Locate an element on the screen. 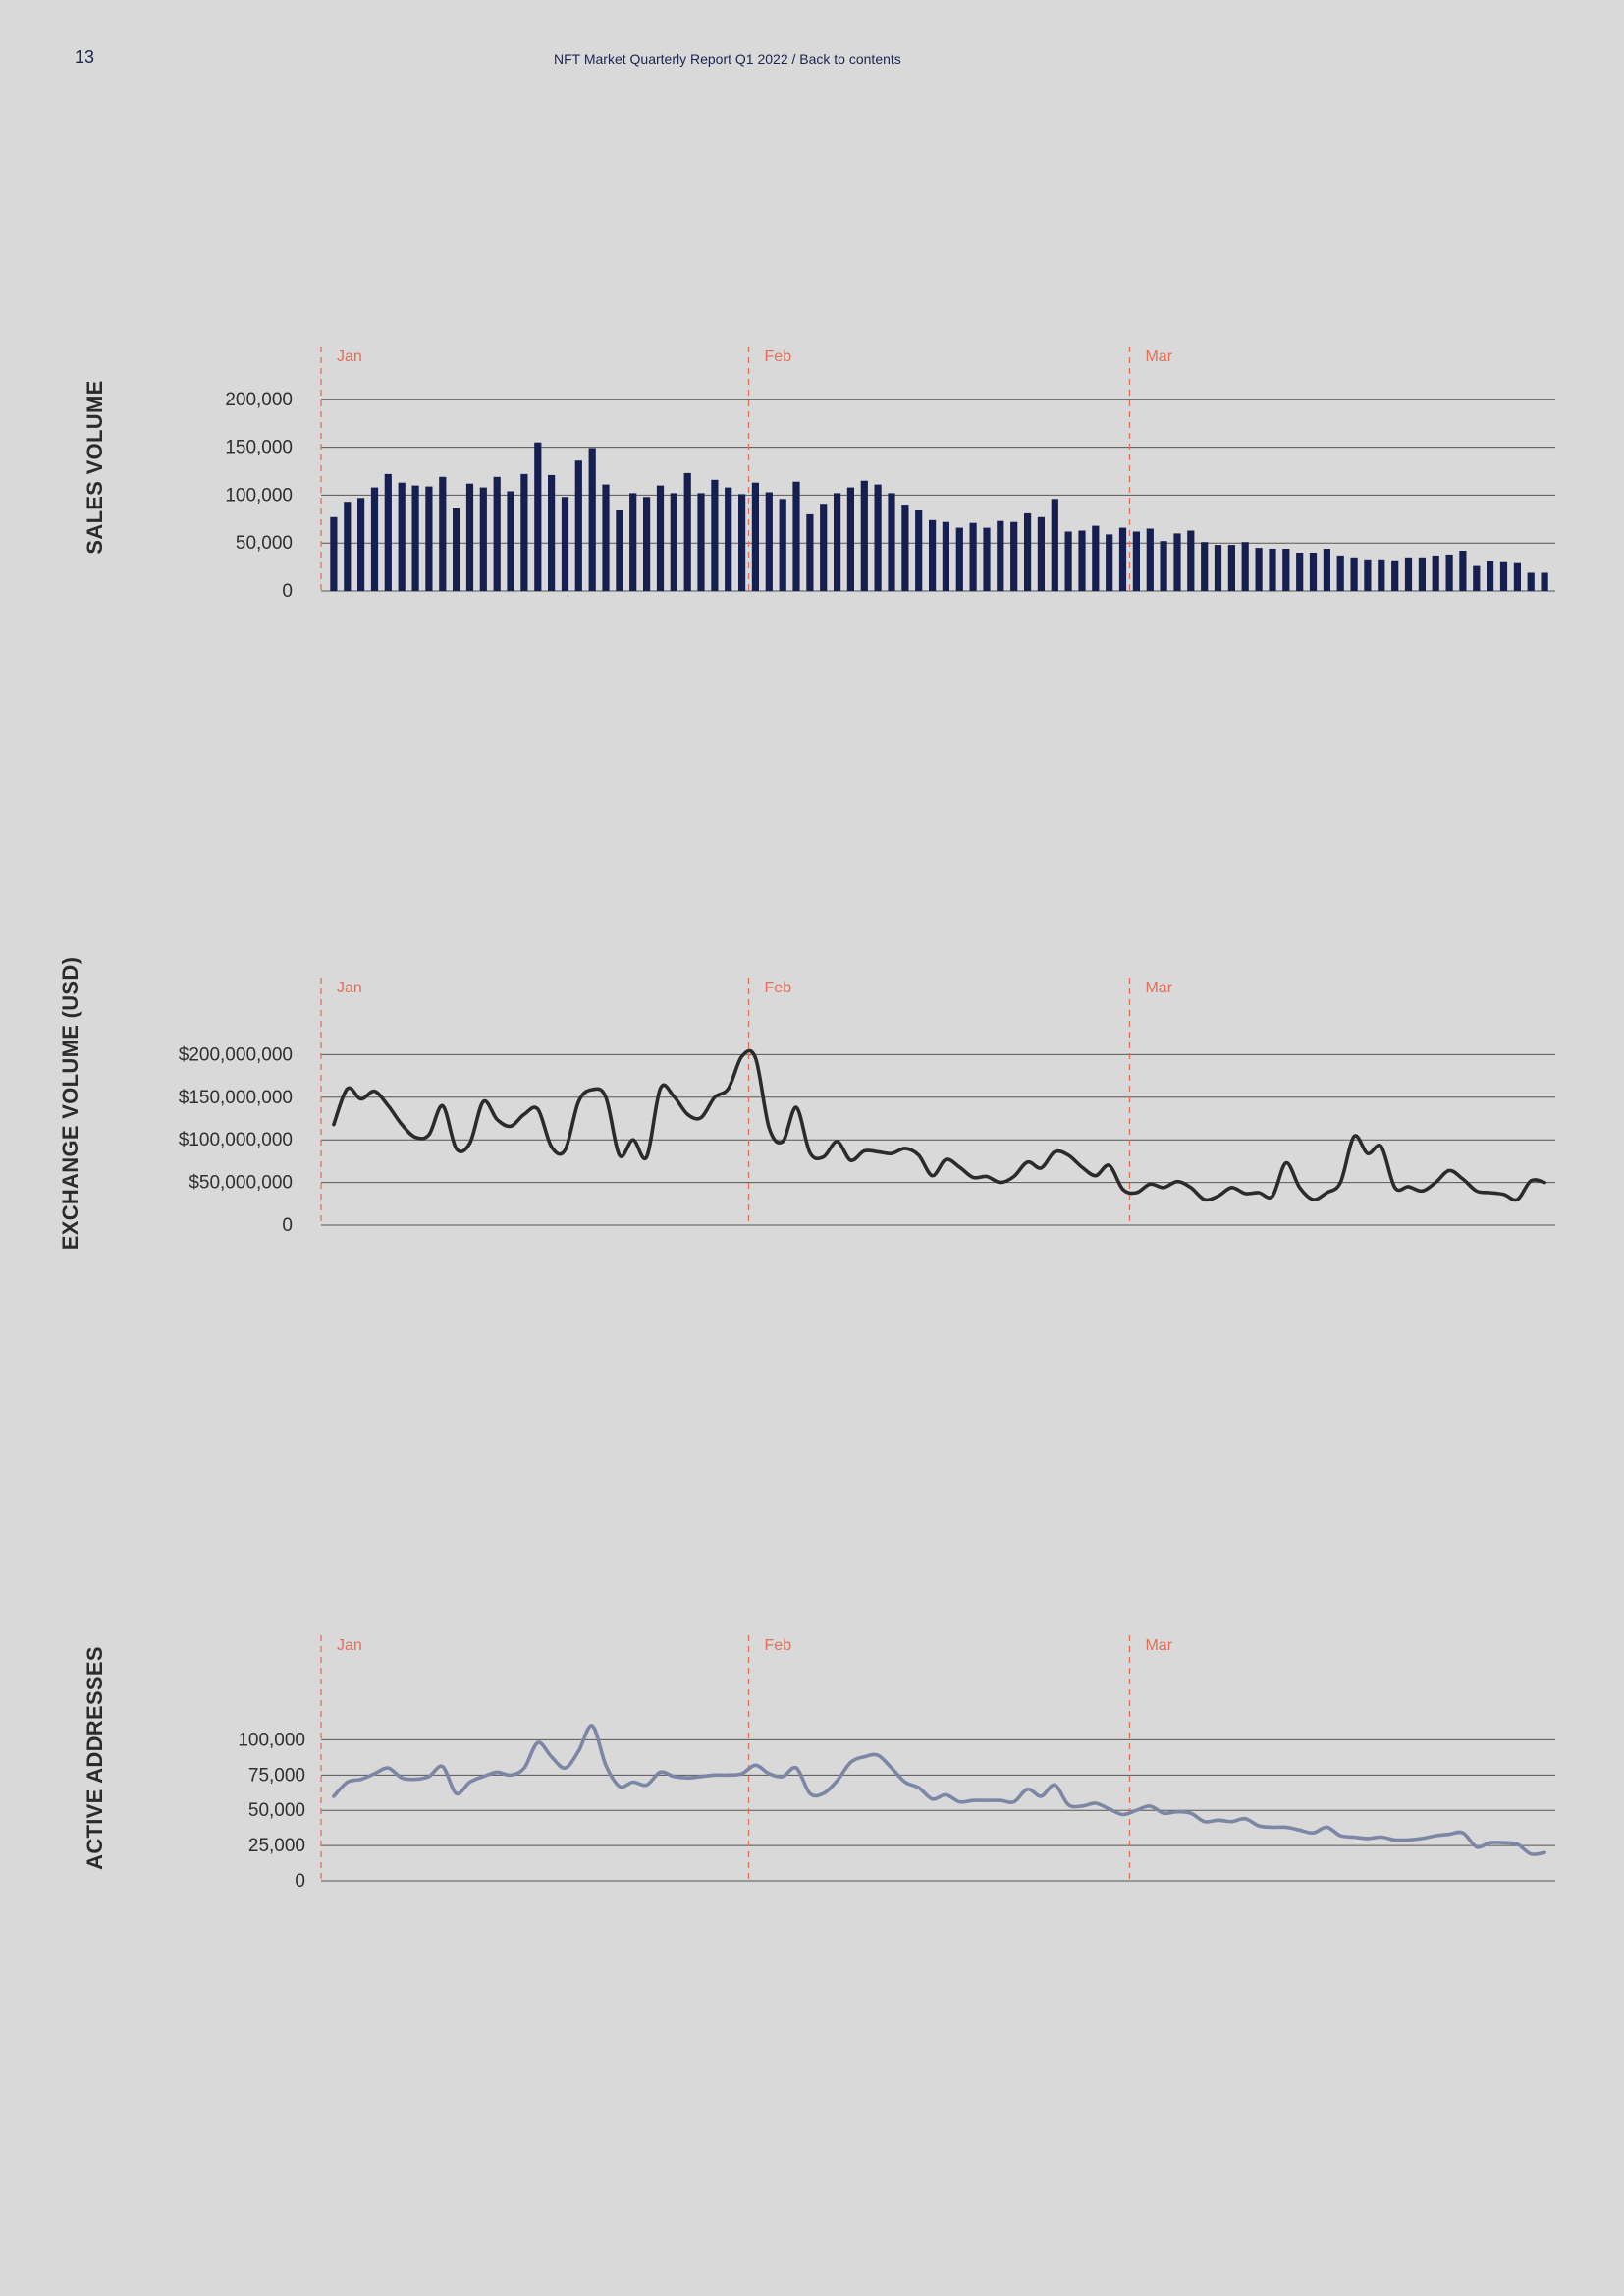  y-tick-label: 25,000 is located at coordinates (276, 1846).